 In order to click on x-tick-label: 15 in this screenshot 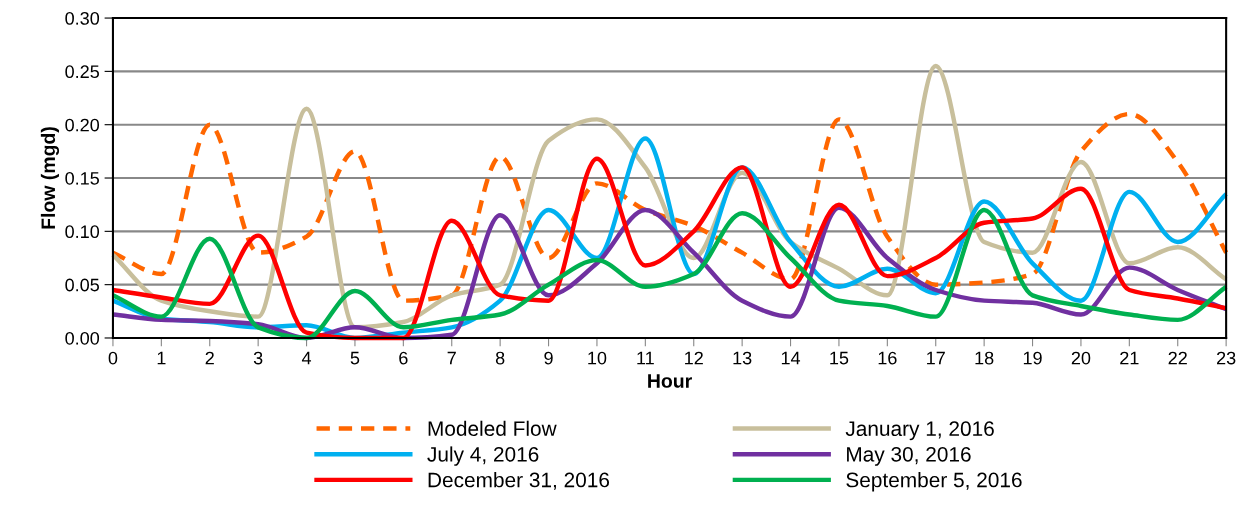, I will do `click(839, 358)`.